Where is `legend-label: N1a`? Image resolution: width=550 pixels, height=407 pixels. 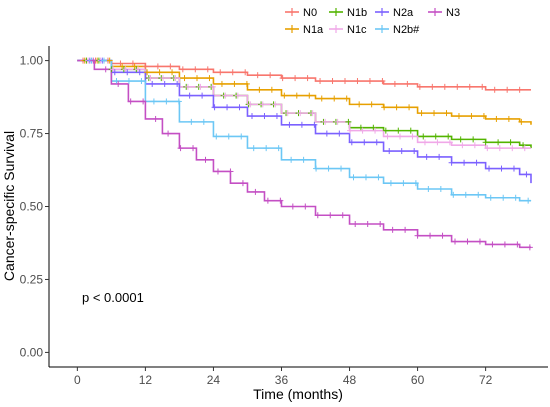
legend-label: N1a is located at coordinates (313, 30).